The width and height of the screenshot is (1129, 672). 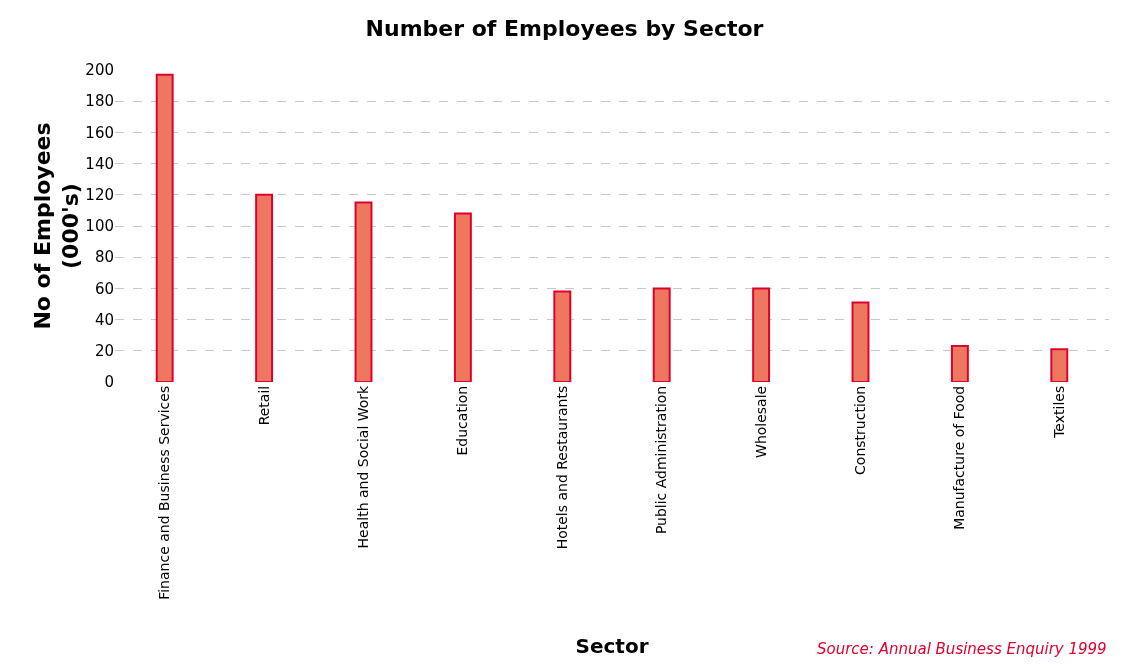 What do you see at coordinates (99, 195) in the screenshot?
I see `y-tick-label: 120` at bounding box center [99, 195].